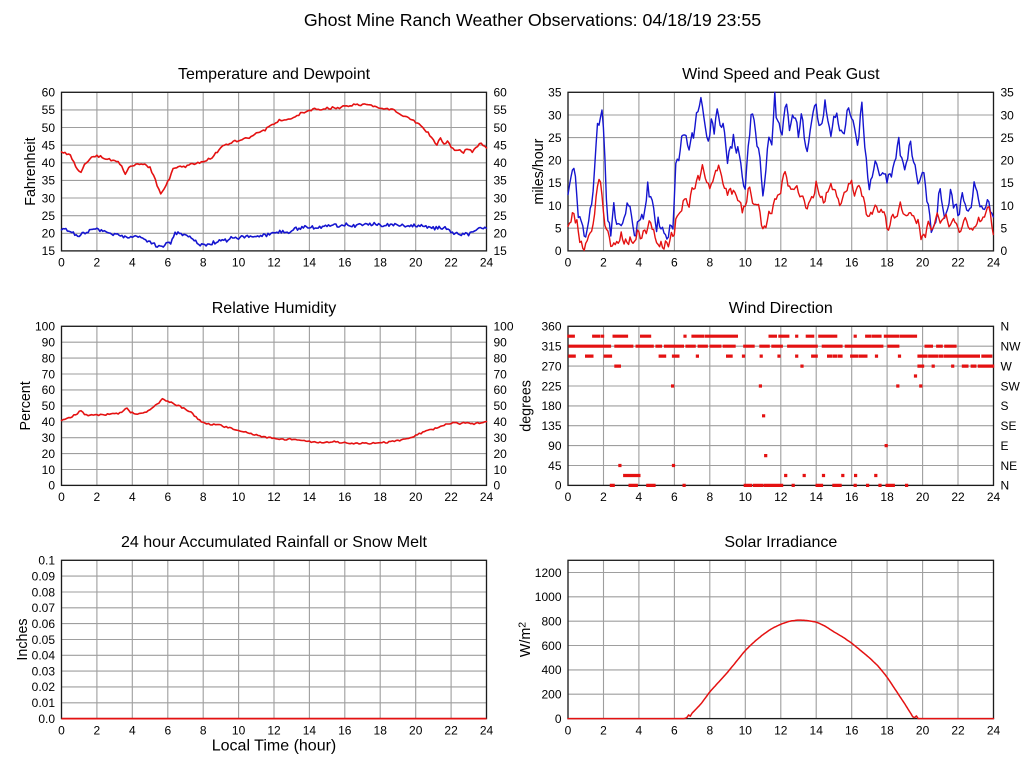 This screenshot has width=1027, height=777. Describe the element at coordinates (44, 640) in the screenshot. I see `svg-text: 0.05` at that location.